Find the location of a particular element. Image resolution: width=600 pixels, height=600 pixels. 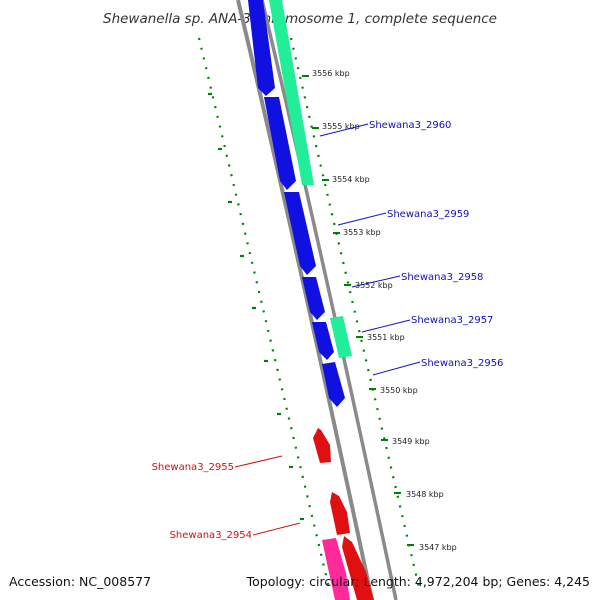

gene-feature-rna-mid is located at coordinates (341, 337).